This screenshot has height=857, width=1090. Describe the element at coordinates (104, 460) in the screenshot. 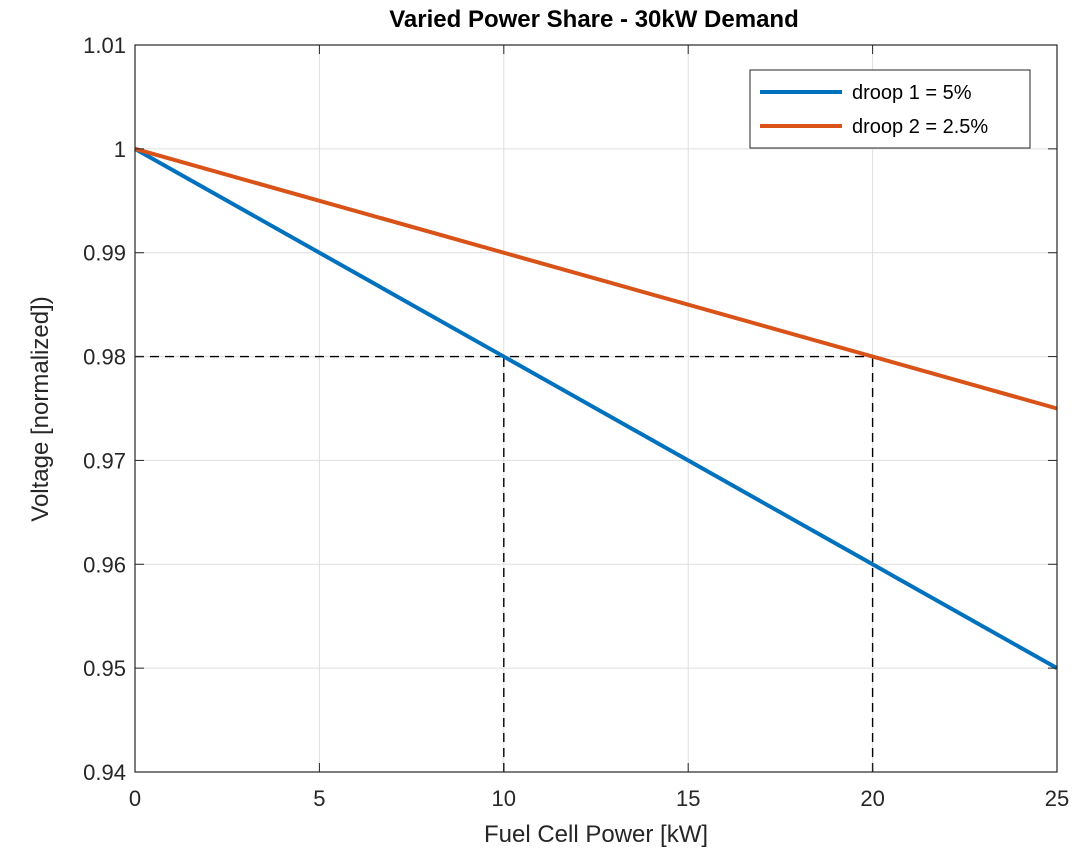

I see `y-tick-label: 0.97` at that location.